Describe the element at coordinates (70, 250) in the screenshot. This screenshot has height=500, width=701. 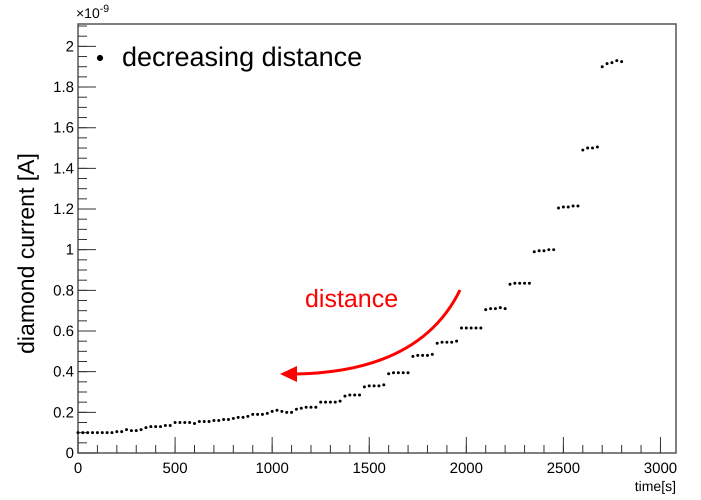
I see `y-tick-label: 1` at that location.